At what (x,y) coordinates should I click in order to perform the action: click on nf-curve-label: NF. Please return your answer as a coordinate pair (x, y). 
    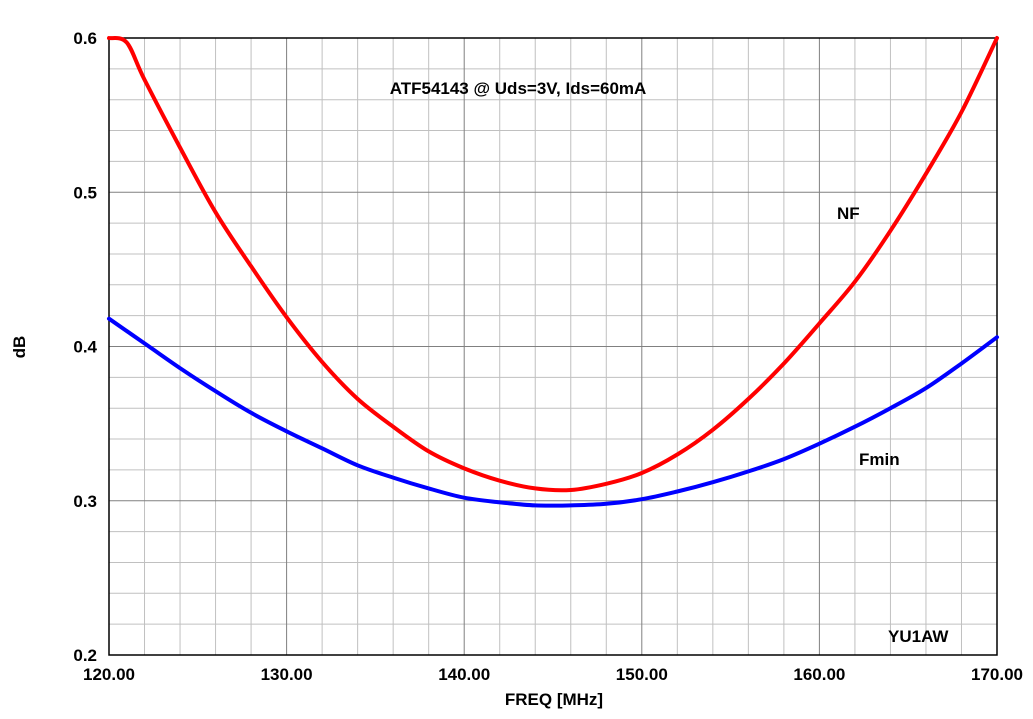
    Looking at the image, I should click on (848, 213).